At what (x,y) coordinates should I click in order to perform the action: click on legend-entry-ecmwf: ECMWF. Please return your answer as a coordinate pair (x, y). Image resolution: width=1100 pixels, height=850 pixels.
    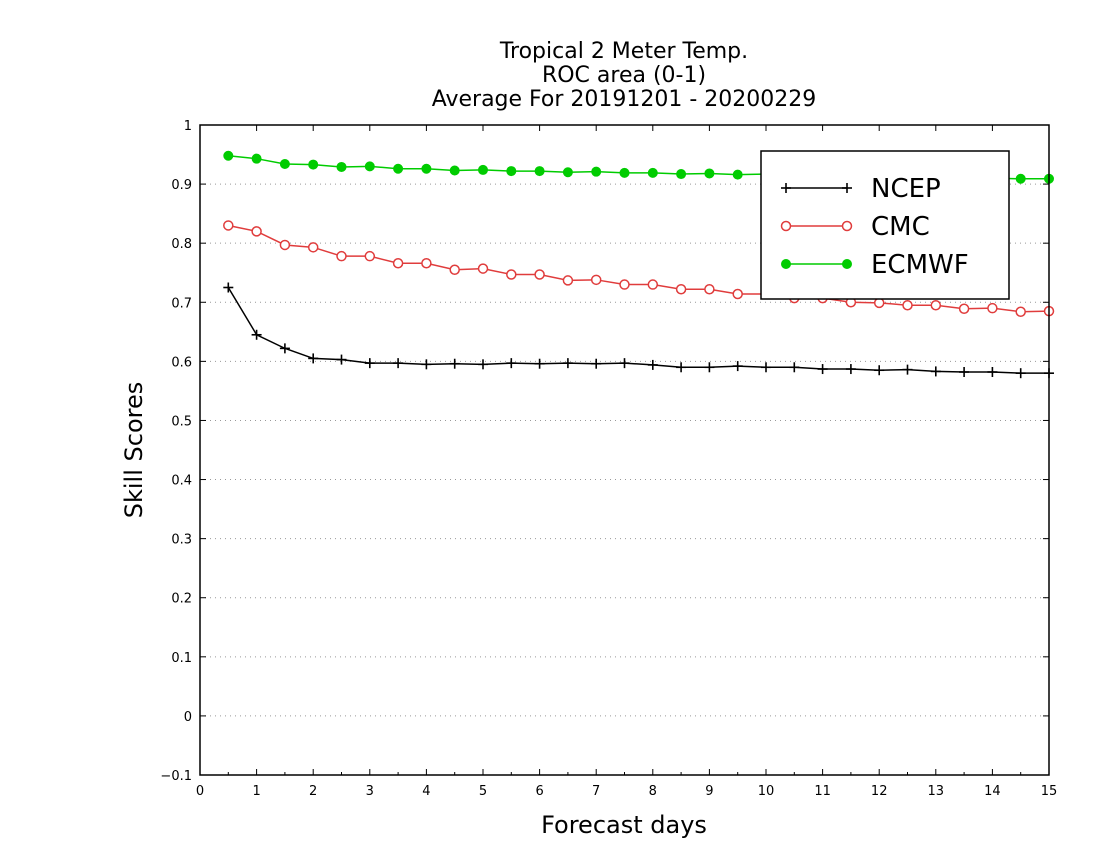
    Looking at the image, I should click on (875, 265).